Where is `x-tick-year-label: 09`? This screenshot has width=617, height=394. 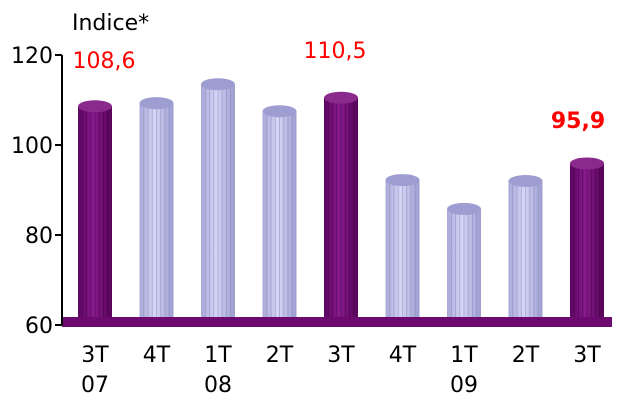 x-tick-year-label: 09 is located at coordinates (464, 383).